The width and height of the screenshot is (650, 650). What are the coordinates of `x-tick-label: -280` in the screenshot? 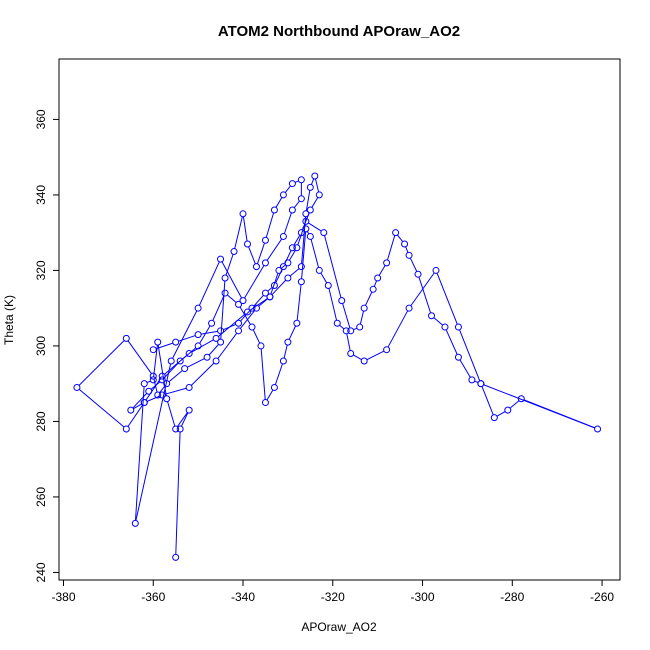 It's located at (512, 597).